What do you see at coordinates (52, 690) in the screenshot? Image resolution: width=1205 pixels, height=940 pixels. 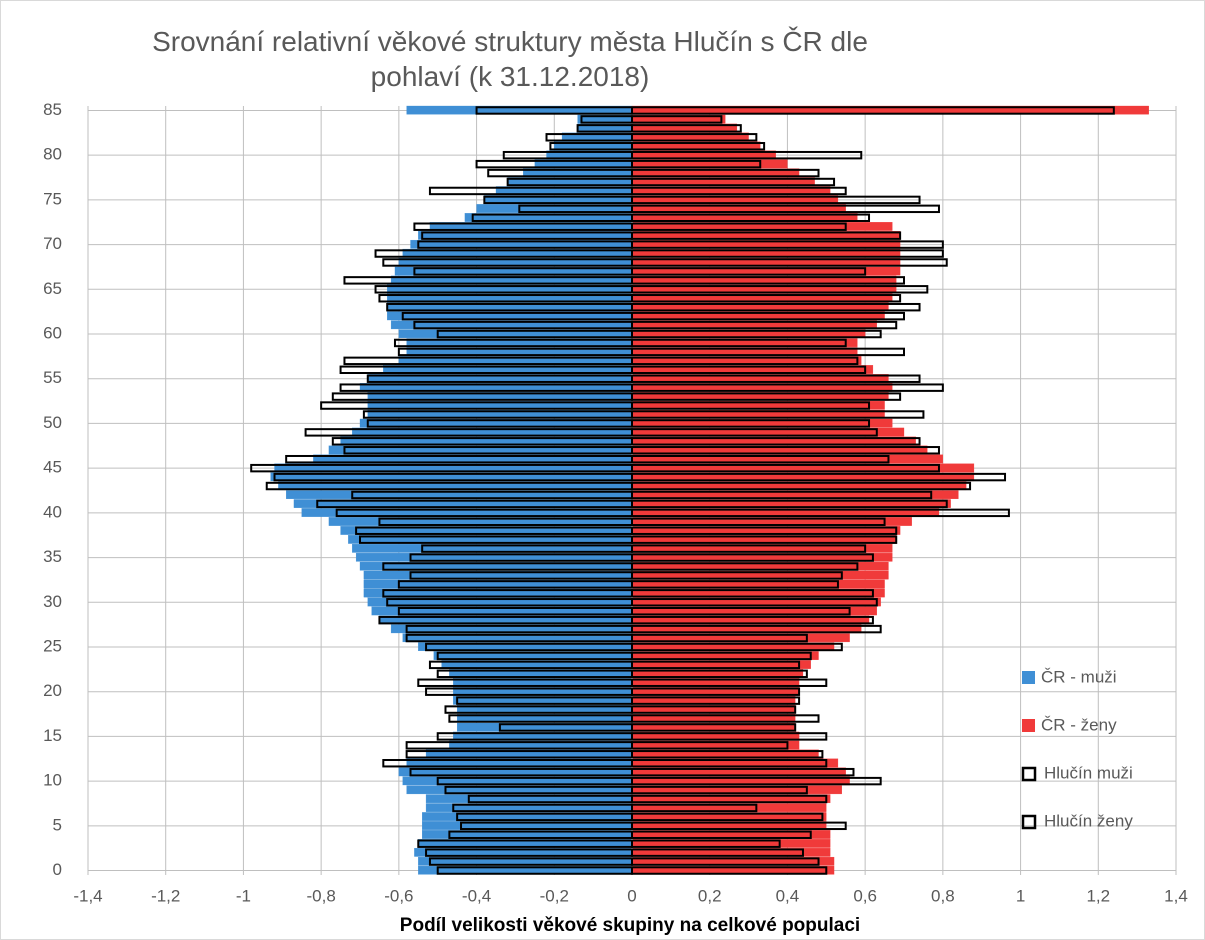 I see `y-tick-label: 20` at bounding box center [52, 690].